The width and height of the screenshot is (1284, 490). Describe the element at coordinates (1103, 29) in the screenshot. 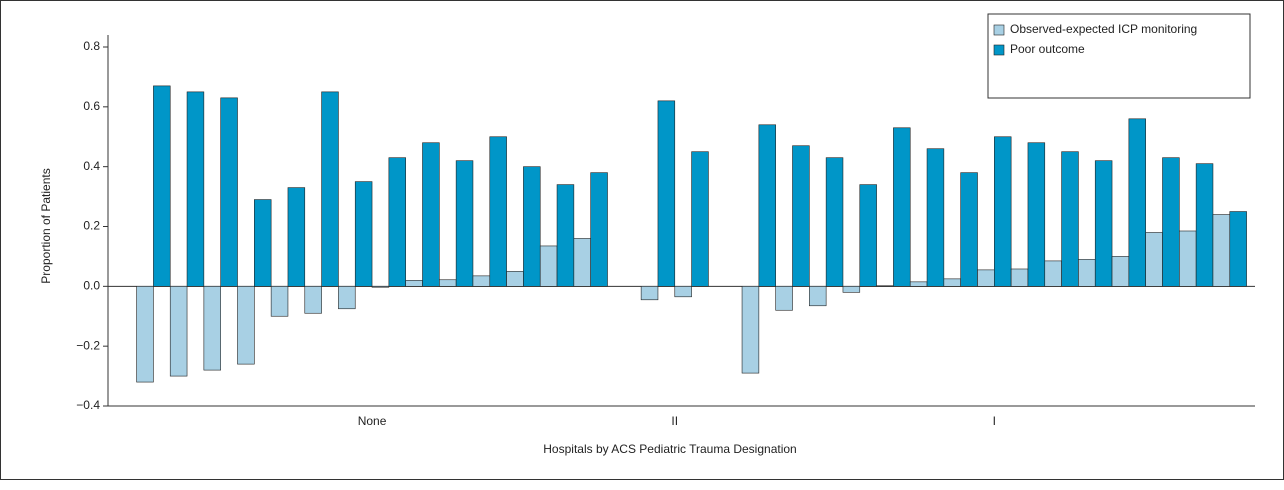

I see `legend-label: Observed-expected ICP monitoring` at that location.